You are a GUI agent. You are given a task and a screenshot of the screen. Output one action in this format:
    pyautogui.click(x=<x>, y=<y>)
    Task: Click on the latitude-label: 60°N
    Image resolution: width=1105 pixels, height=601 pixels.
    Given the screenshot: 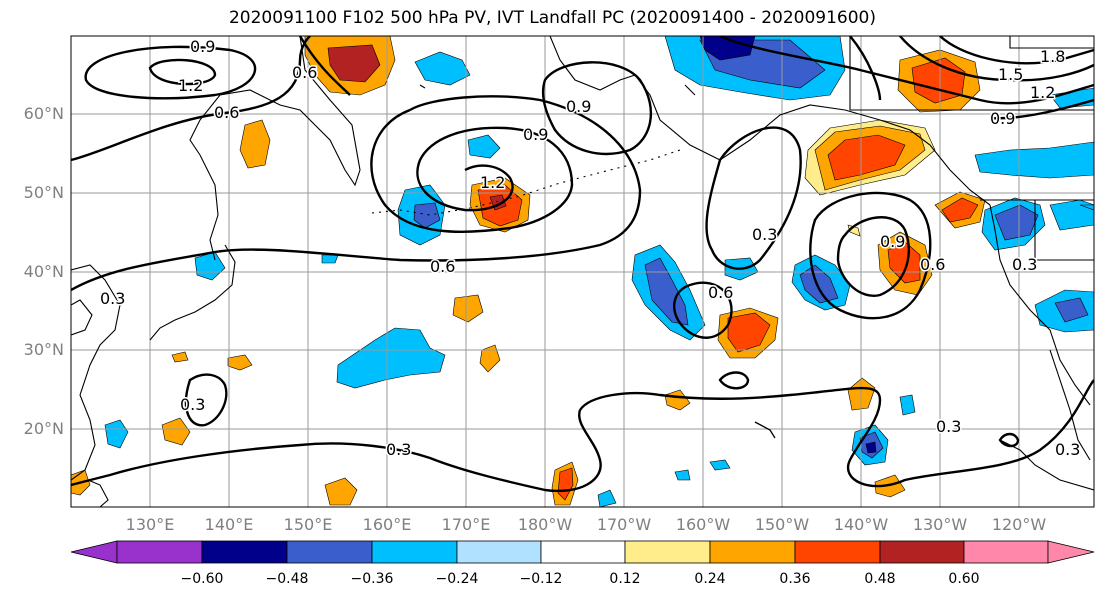 What is the action you would take?
    pyautogui.click(x=43, y=113)
    